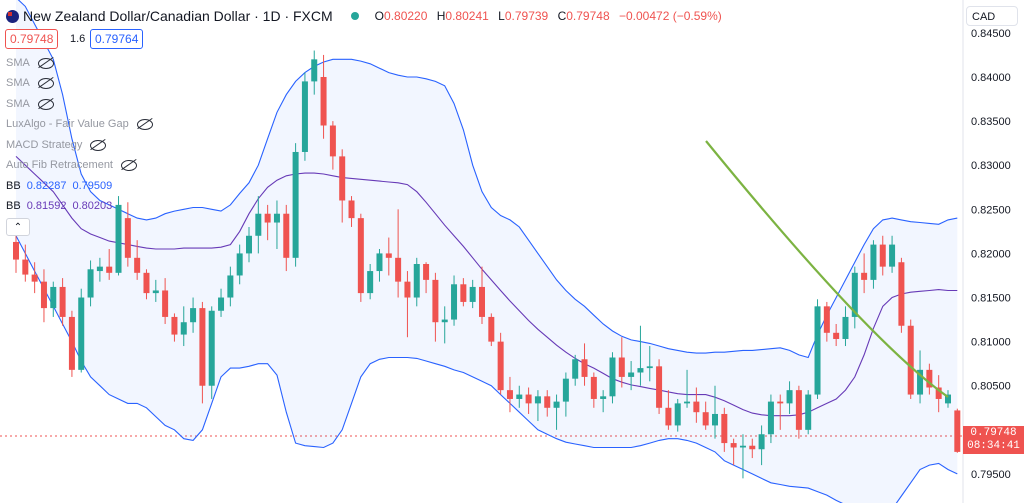  Describe the element at coordinates (30, 83) in the screenshot. I see `indicator-sma-2: SMA` at that location.